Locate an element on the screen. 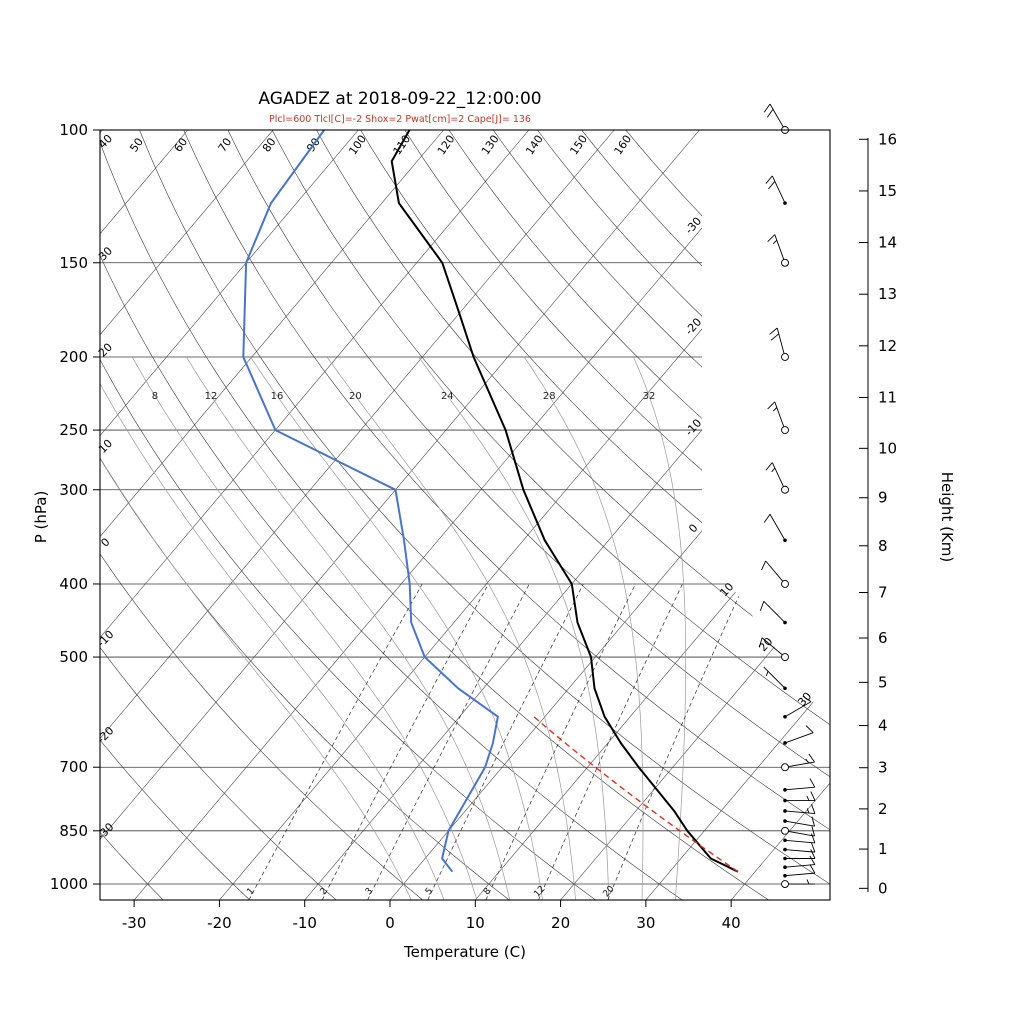 This screenshot has width=1024, height=1024. pressure-tick-label: 200 is located at coordinates (73, 357).